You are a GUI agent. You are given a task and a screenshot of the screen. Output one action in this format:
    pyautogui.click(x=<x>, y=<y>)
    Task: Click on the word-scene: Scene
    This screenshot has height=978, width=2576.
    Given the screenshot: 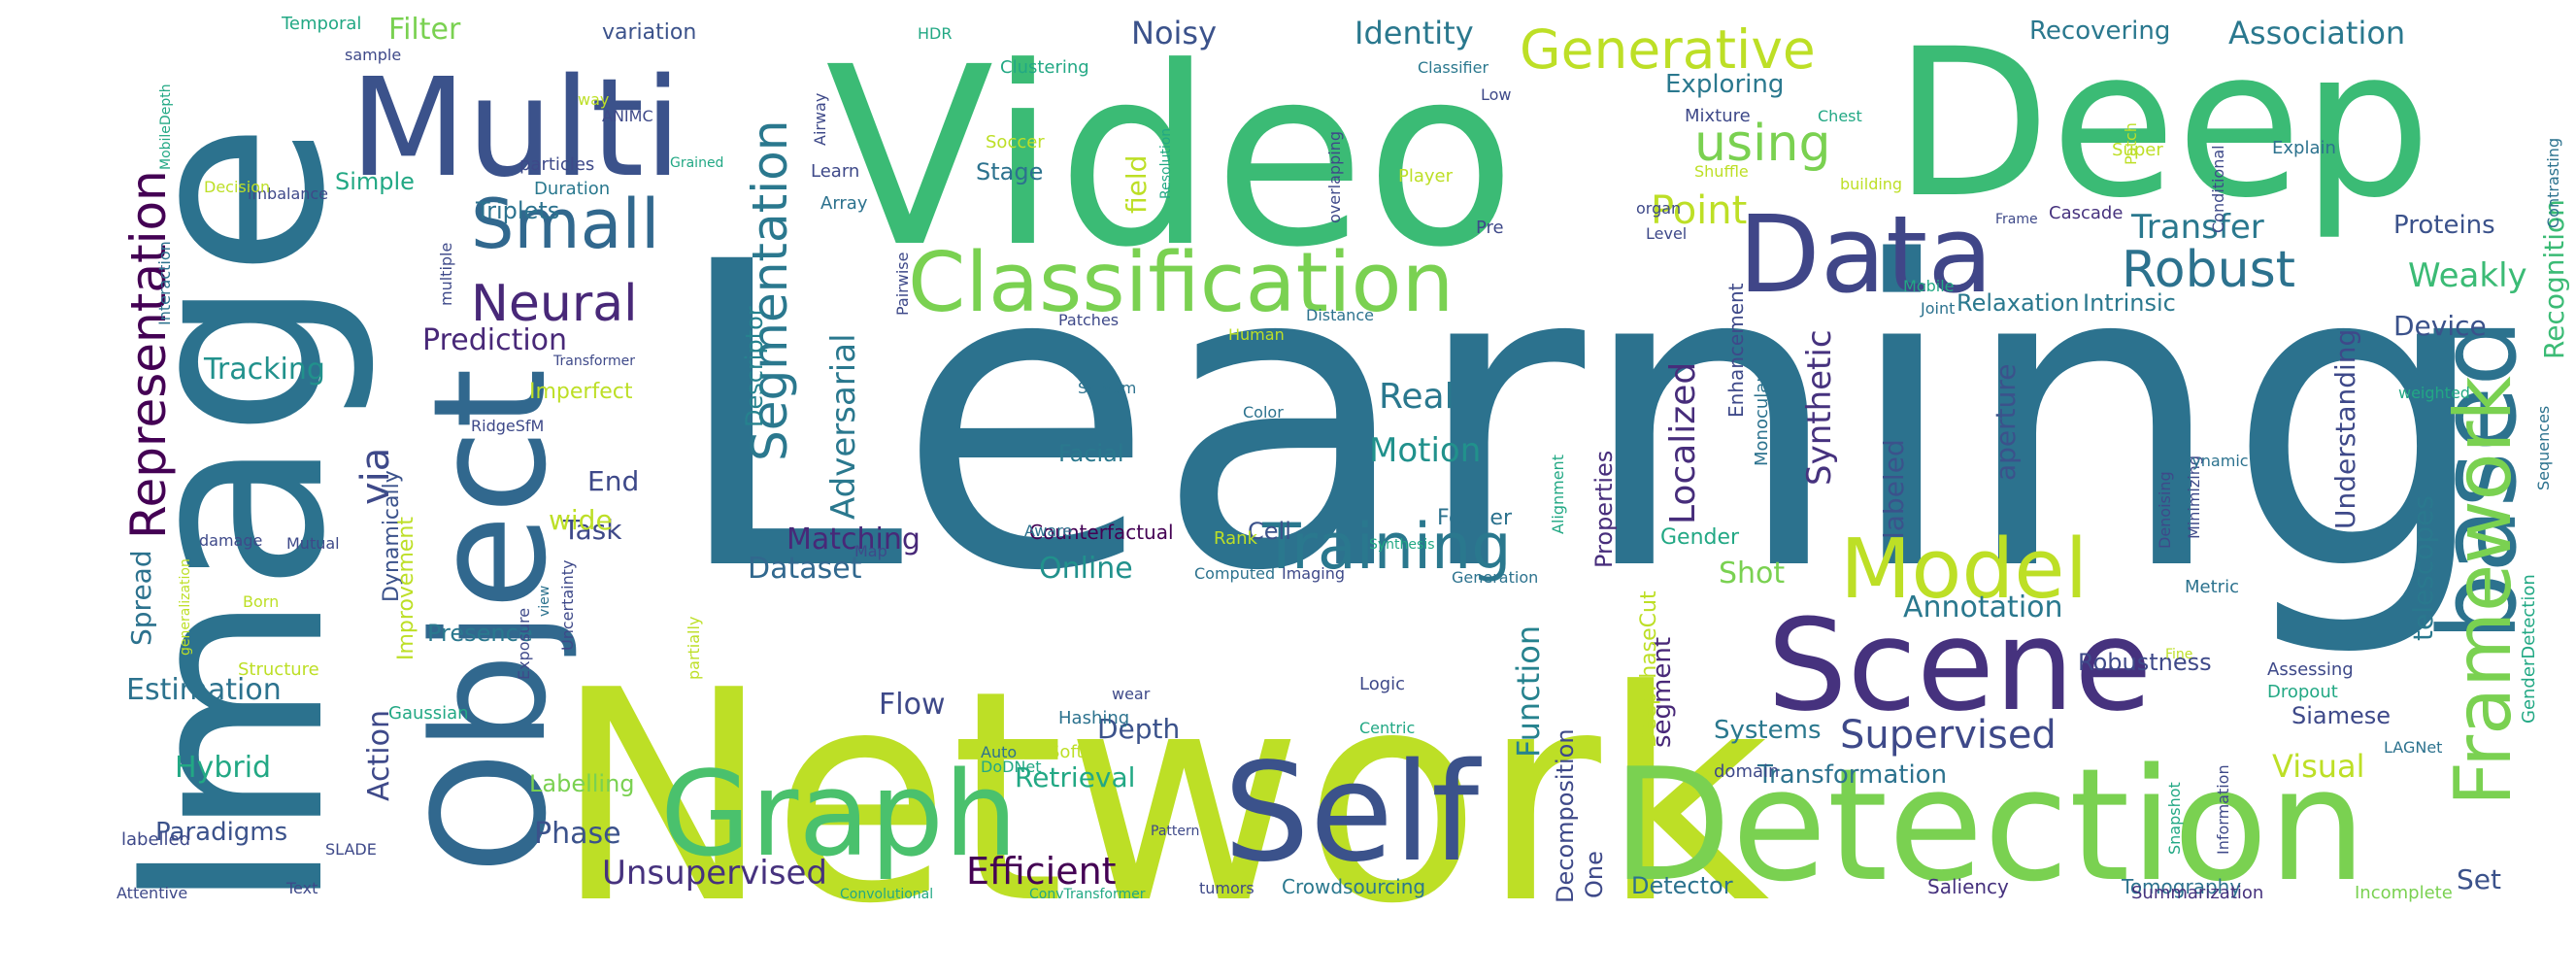 What is the action you would take?
    pyautogui.click(x=1960, y=665)
    